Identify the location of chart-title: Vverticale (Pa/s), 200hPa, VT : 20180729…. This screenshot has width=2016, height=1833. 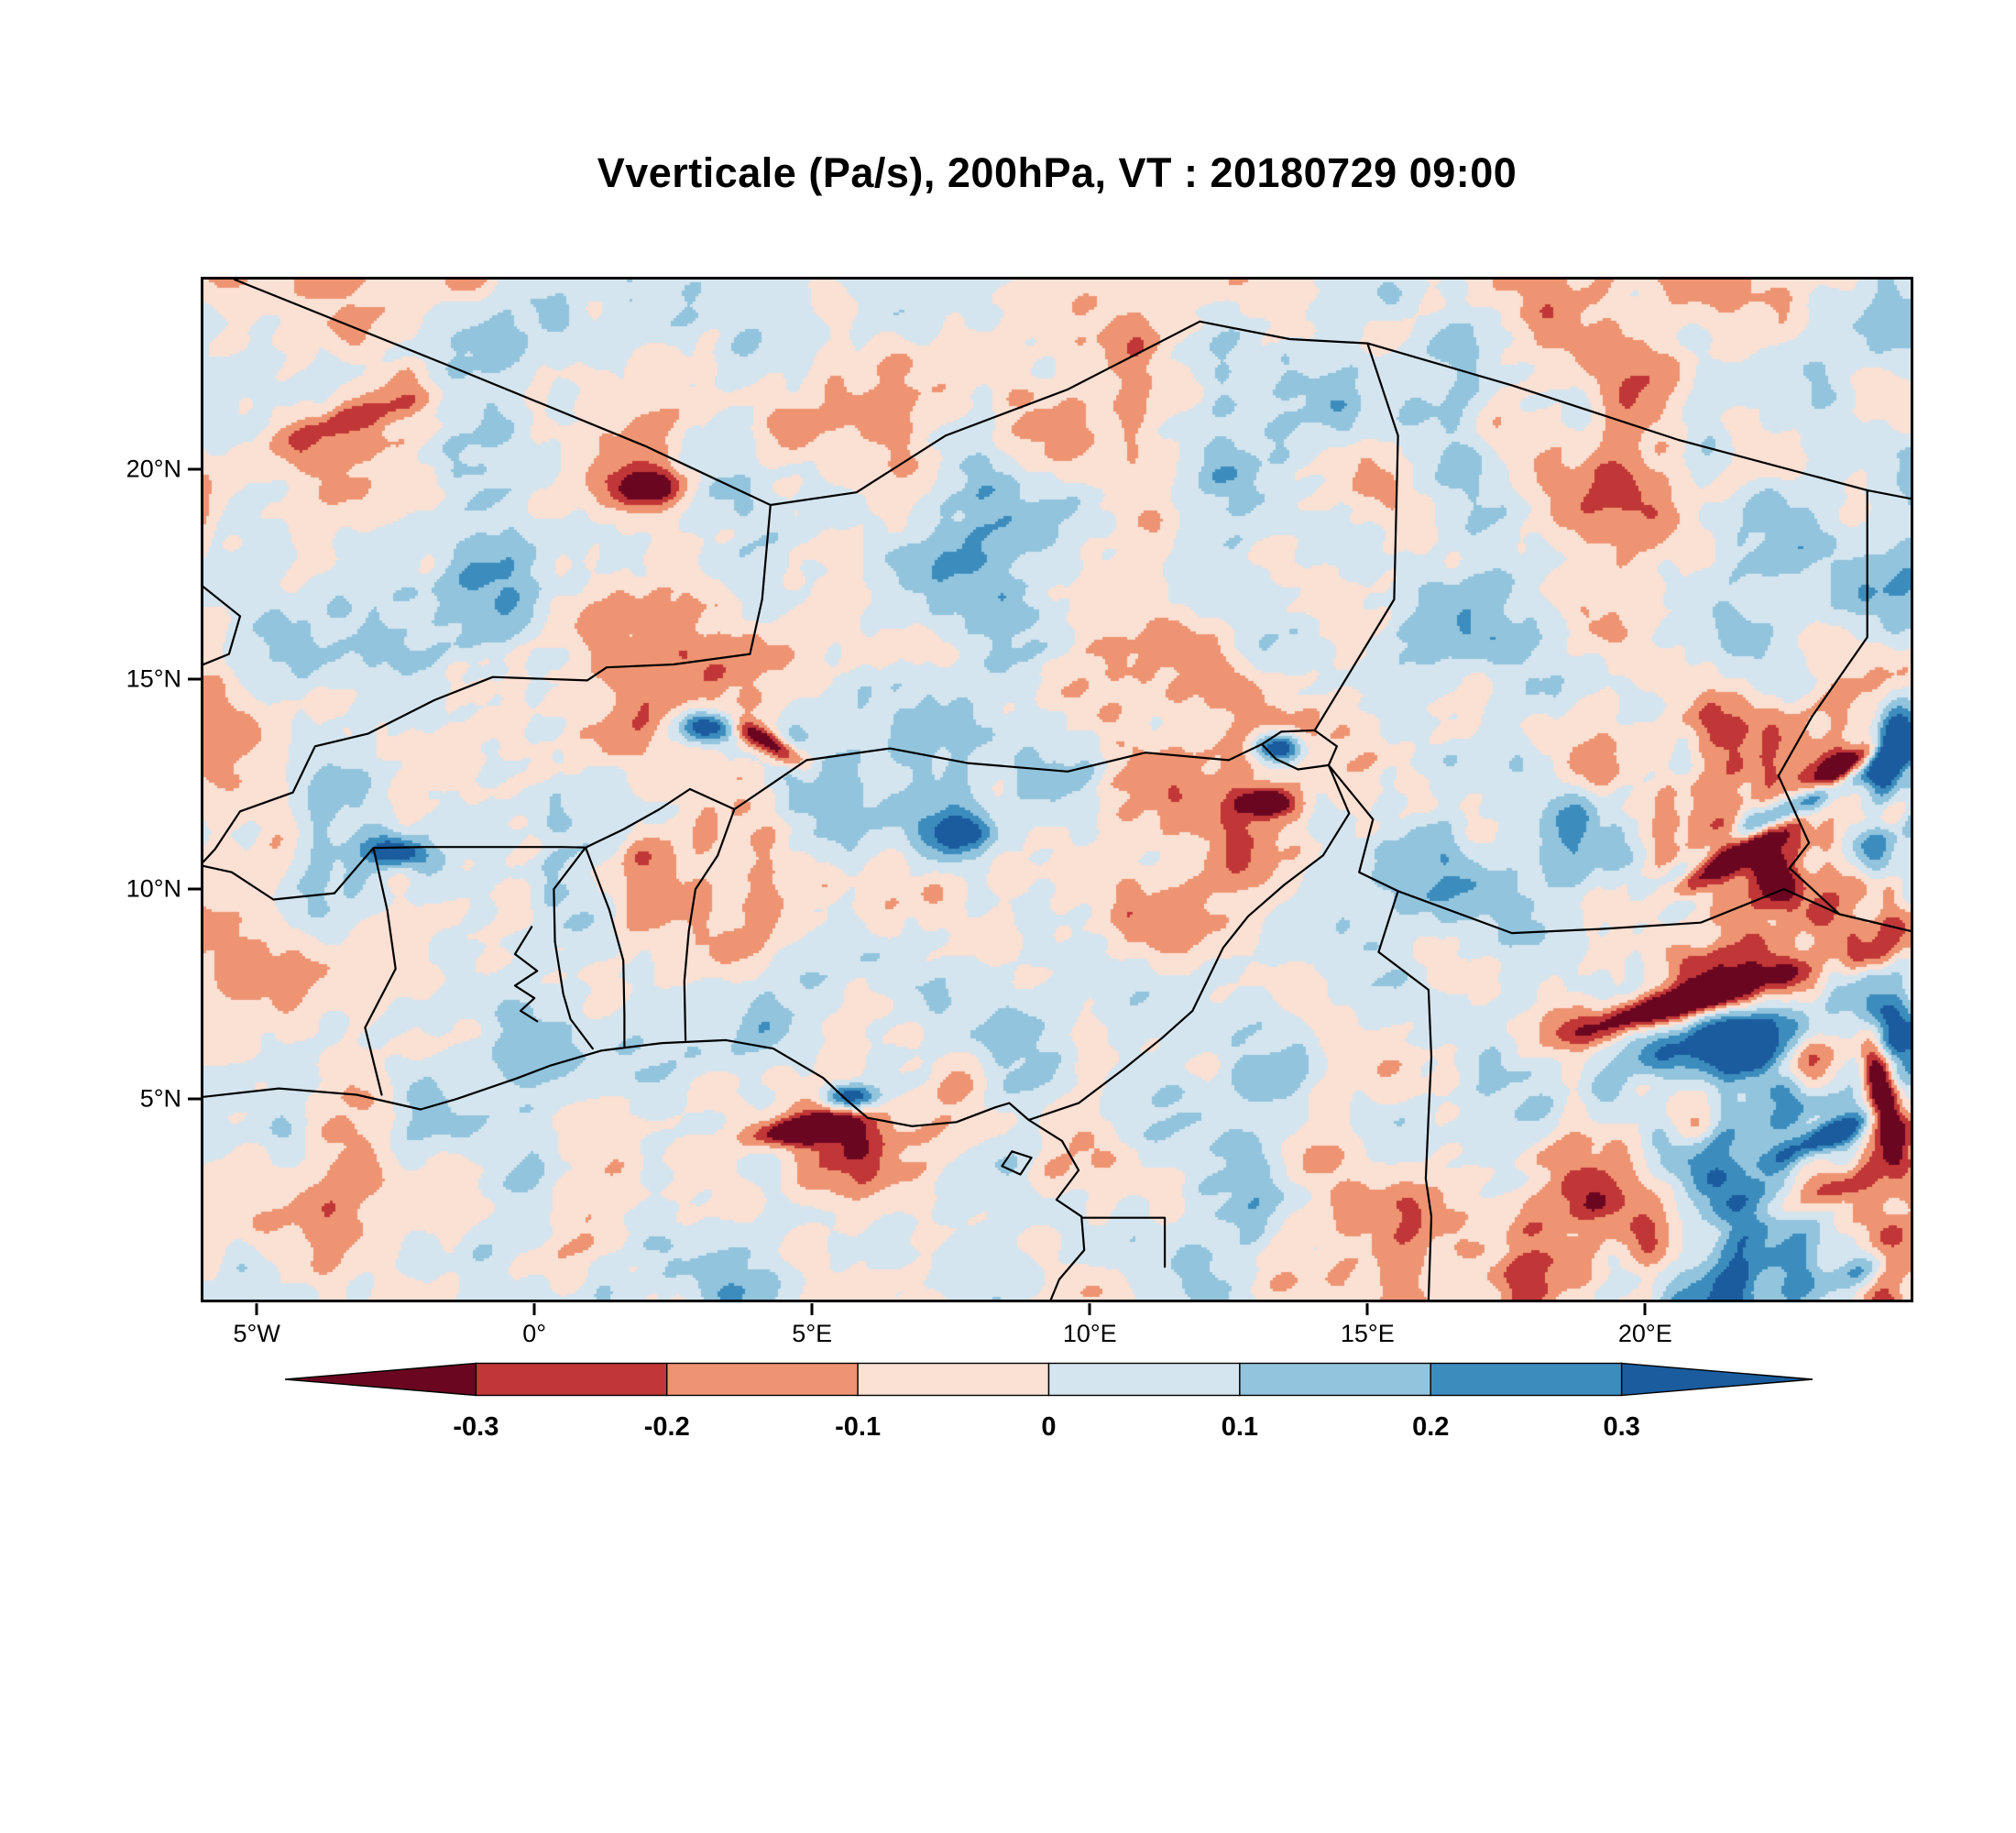
(1057, 172).